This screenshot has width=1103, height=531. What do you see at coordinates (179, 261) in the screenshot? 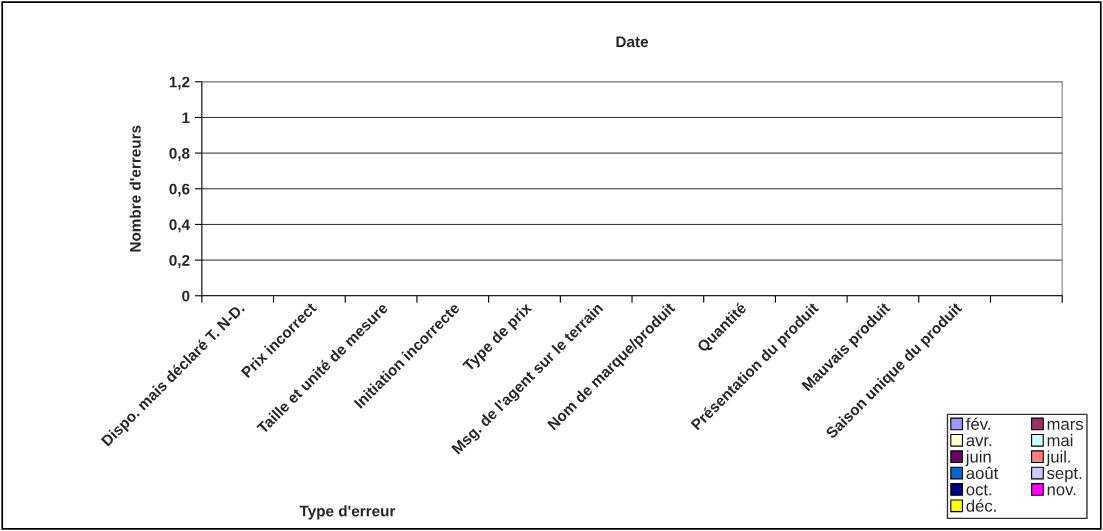
I see `y-tick-label: 0,2` at bounding box center [179, 261].